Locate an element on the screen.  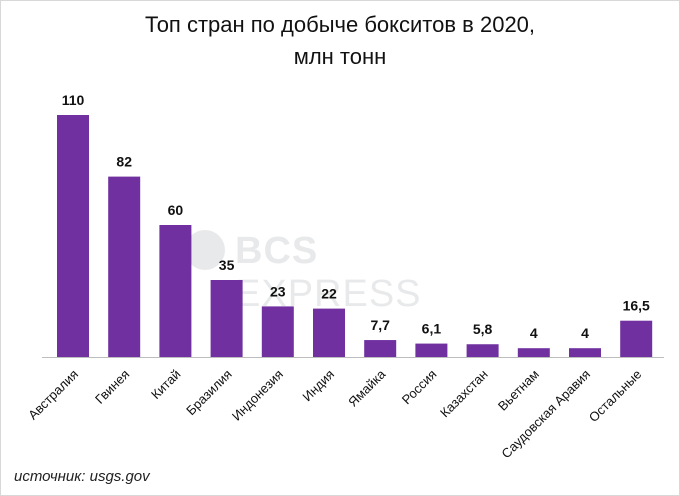
category-label: Остальные is located at coordinates (615, 396).